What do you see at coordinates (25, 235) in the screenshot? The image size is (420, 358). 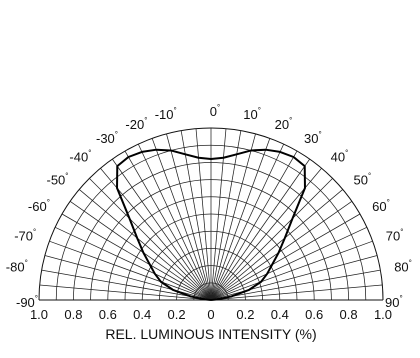 I see `angle-label: -70°` at bounding box center [25, 235].